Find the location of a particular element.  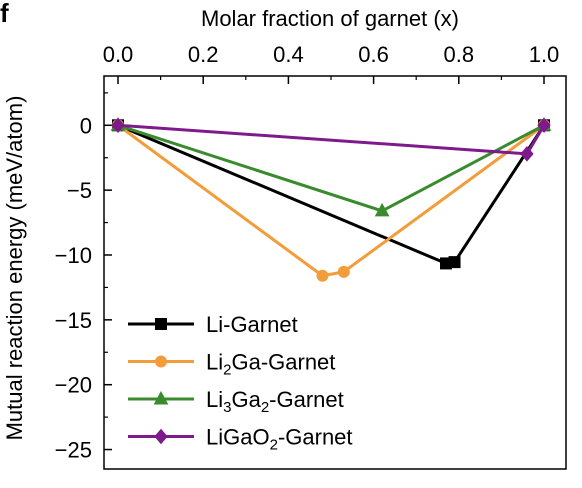

x-tick-label: 1.0 is located at coordinates (544, 54).